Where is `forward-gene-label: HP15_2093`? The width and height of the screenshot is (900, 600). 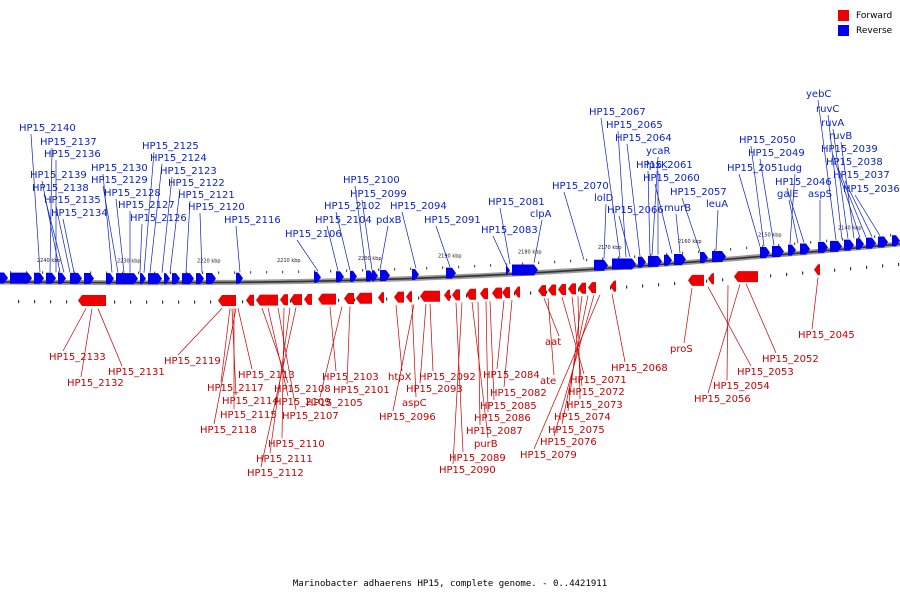
forward-gene-label: HP15_2093 is located at coordinates (434, 389).